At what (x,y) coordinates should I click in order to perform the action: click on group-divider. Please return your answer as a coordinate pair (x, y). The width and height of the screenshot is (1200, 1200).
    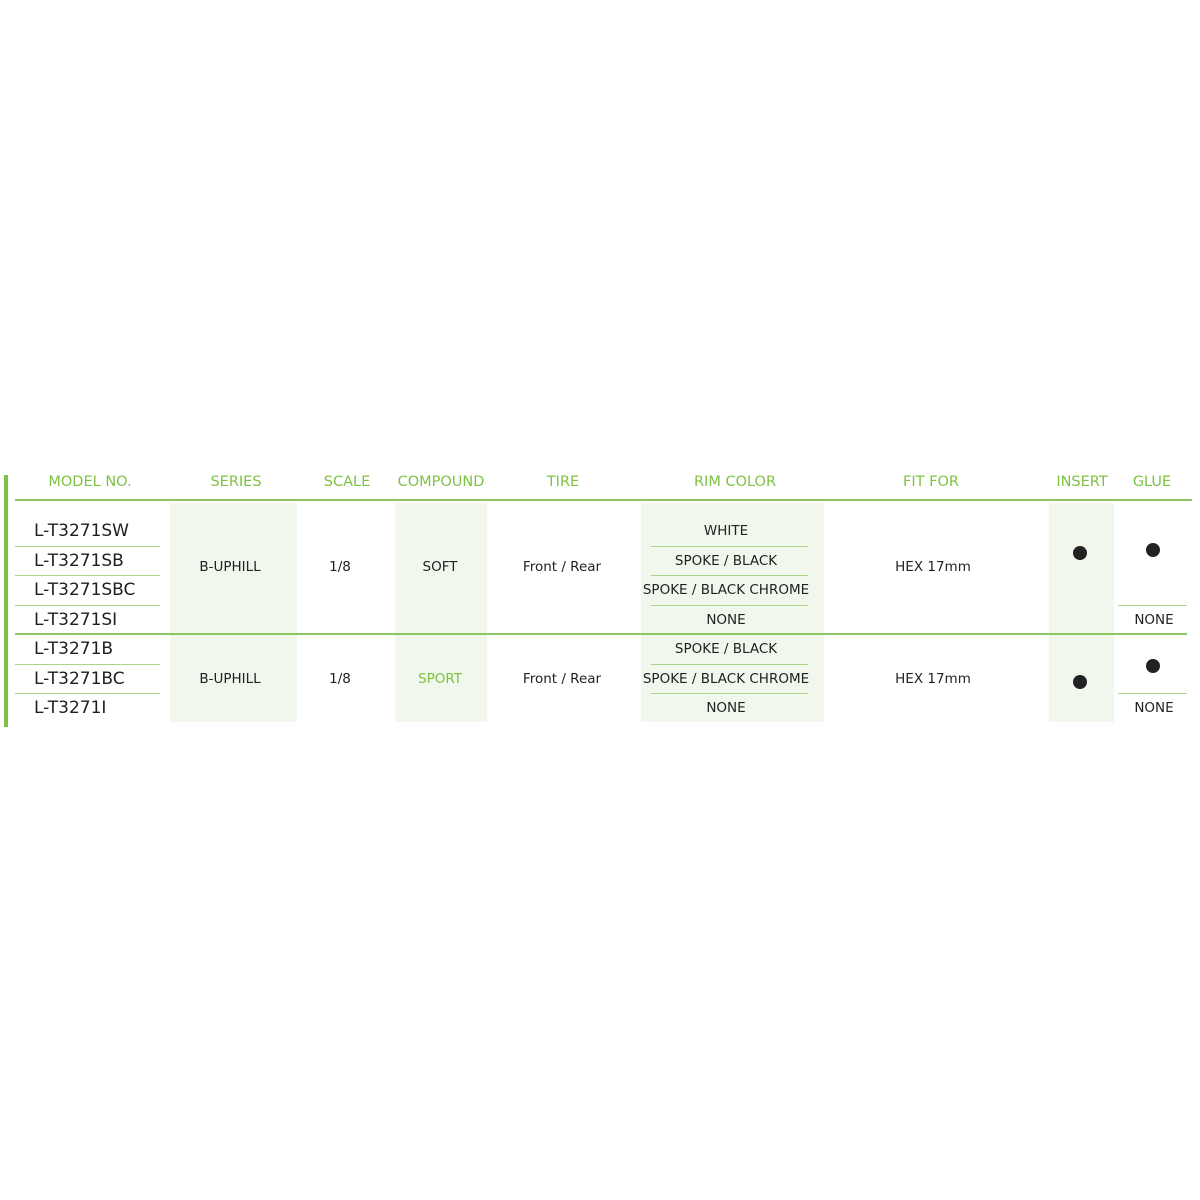
    Looking at the image, I should click on (601, 634).